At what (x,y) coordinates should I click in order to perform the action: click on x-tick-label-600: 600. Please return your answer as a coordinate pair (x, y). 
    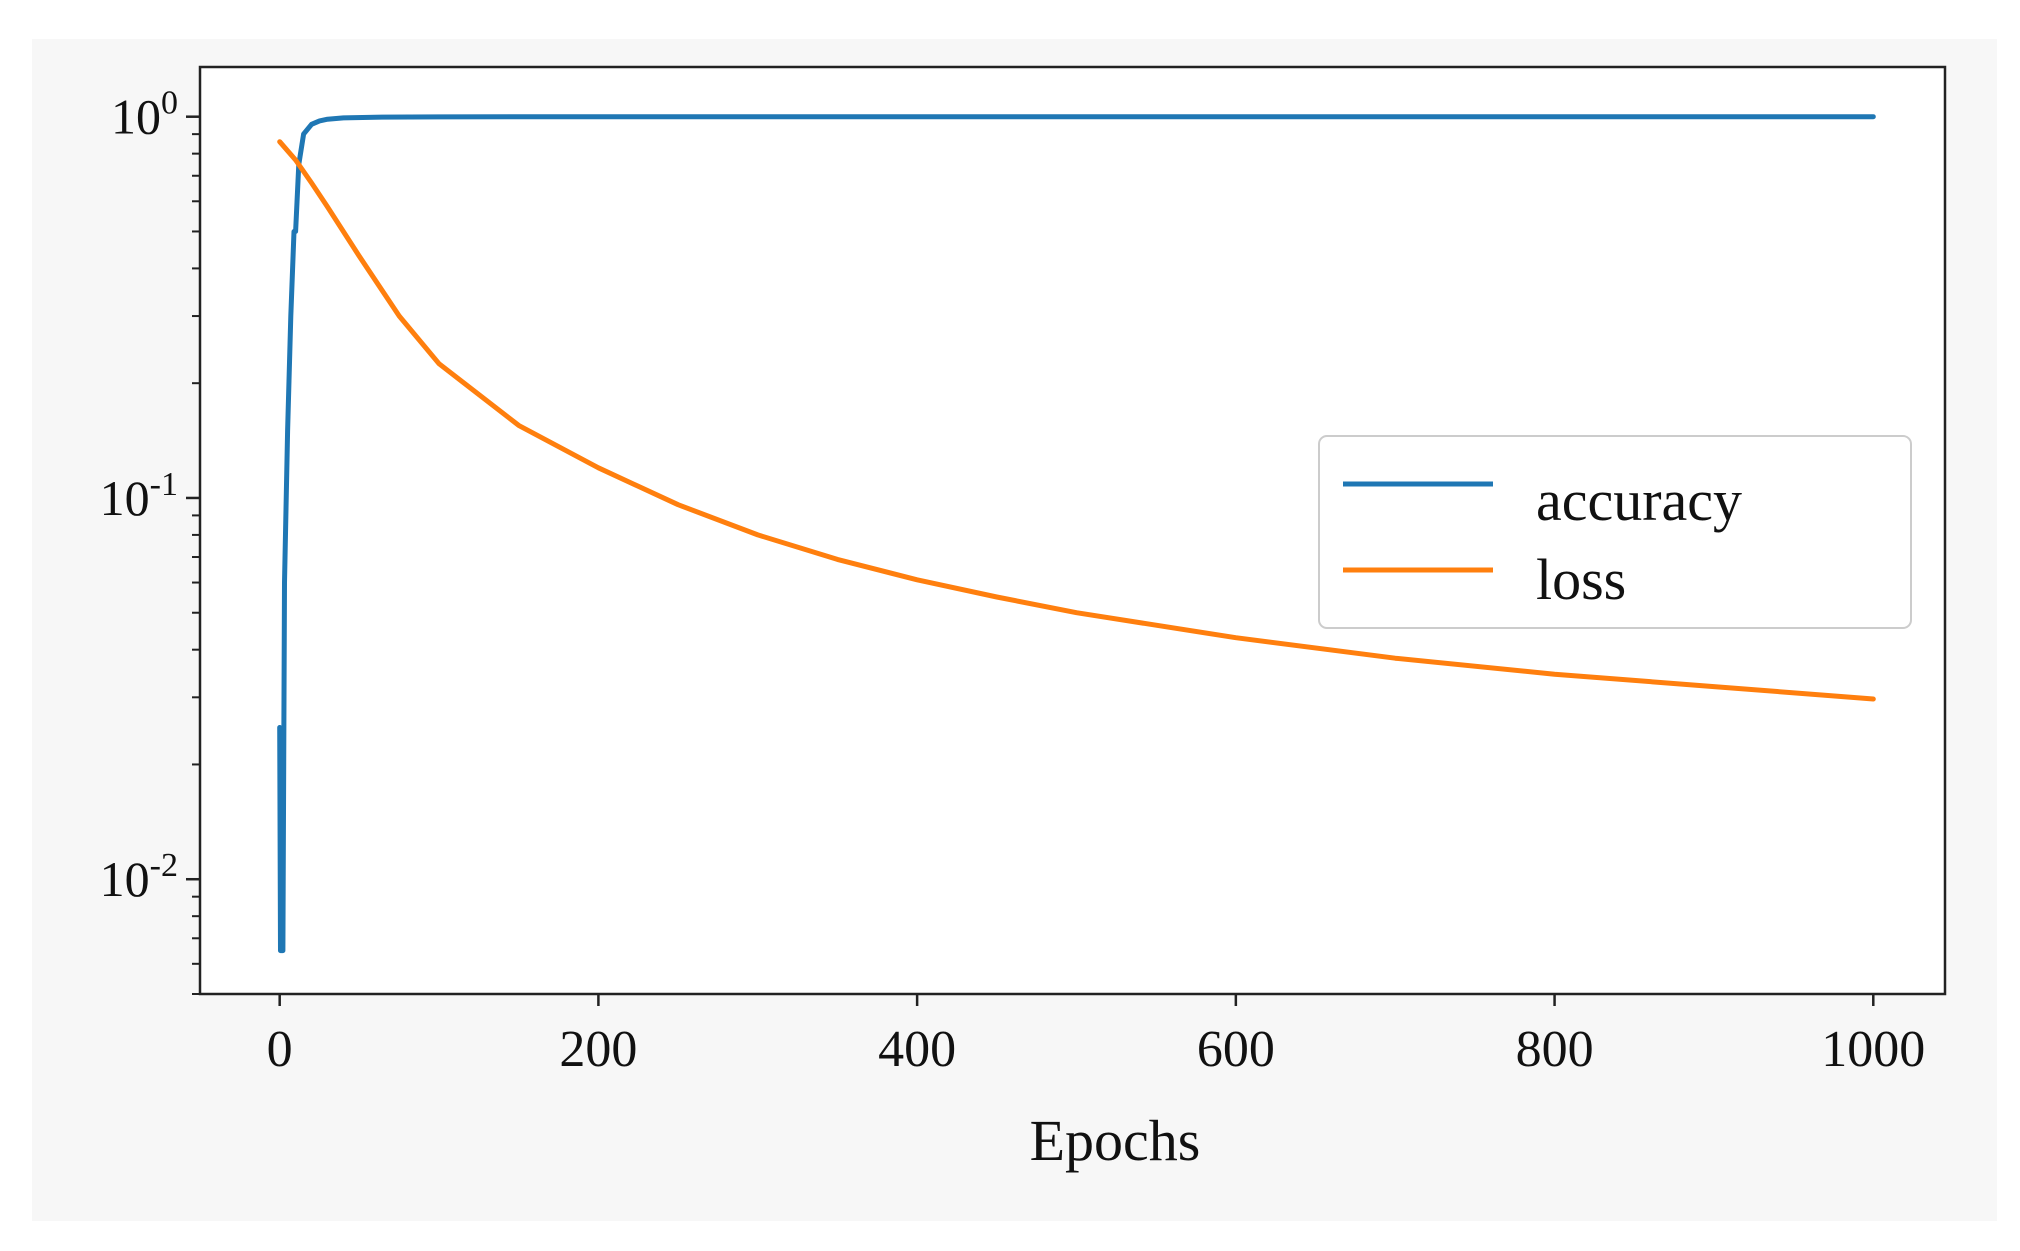
    Looking at the image, I should click on (1236, 1049).